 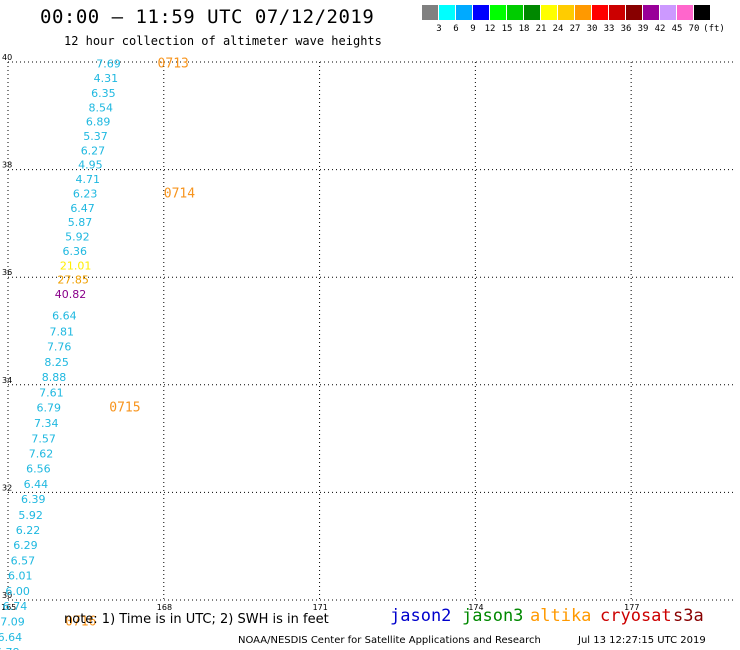 I want to click on wave-height-value: 6.57, so click(x=23, y=560).